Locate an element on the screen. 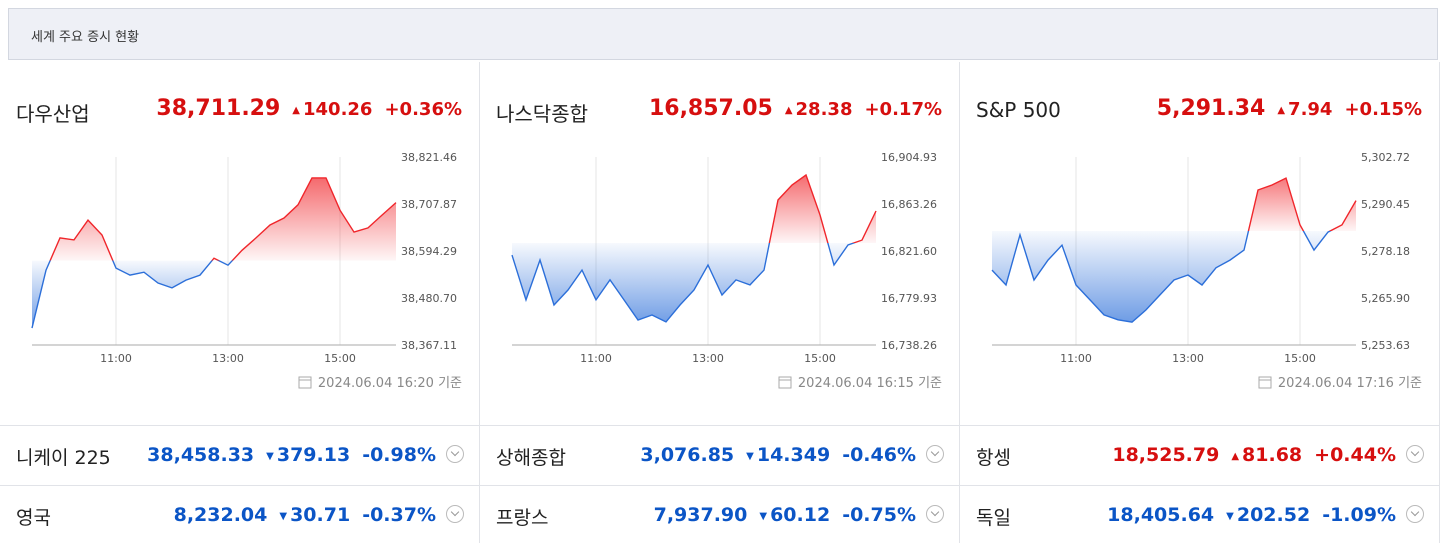  change-value: 7.94 is located at coordinates (1310, 109).